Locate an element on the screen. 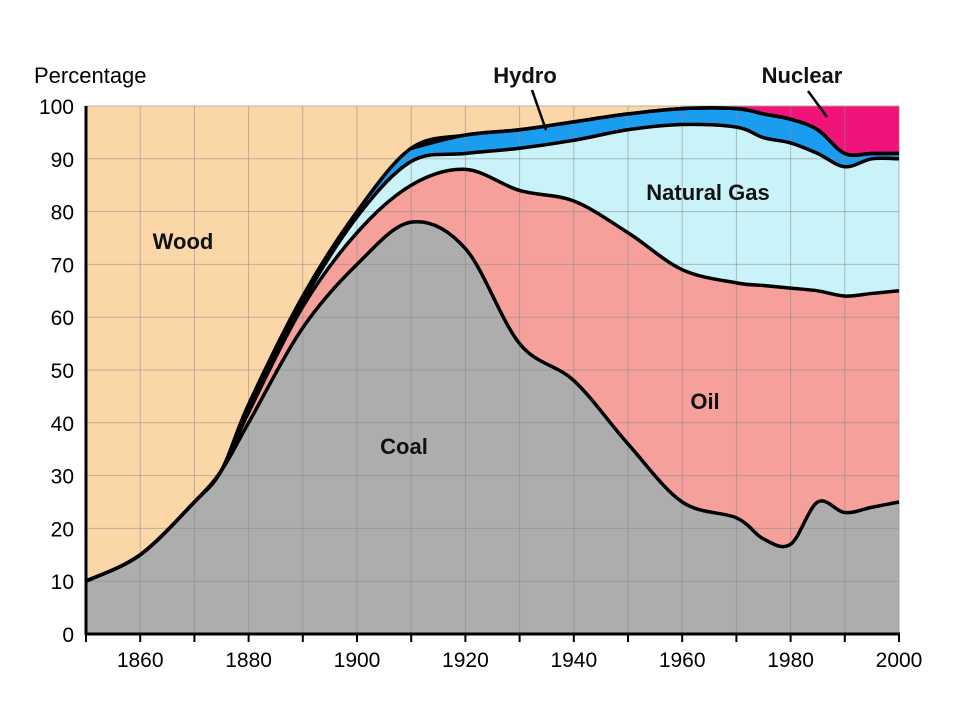 The height and width of the screenshot is (720, 960). y-tick-labels: 0 10 20 30 40 50 60 70 80 90 100 is located at coordinates (56, 371).